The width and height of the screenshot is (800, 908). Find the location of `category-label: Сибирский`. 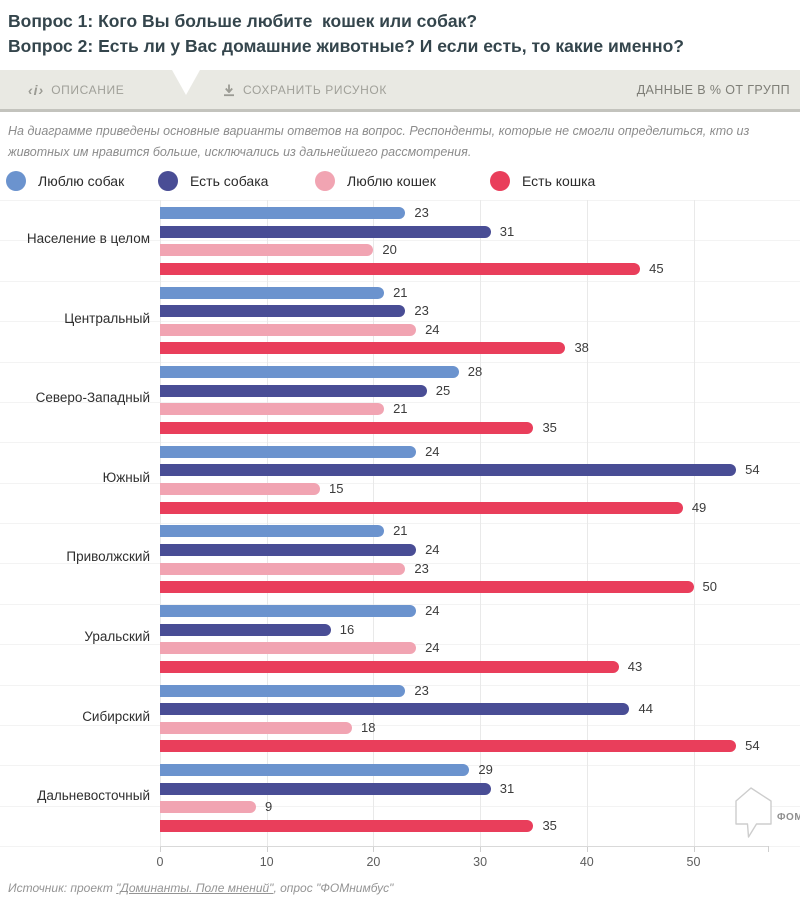

category-label: Сибирский is located at coordinates (116, 716).